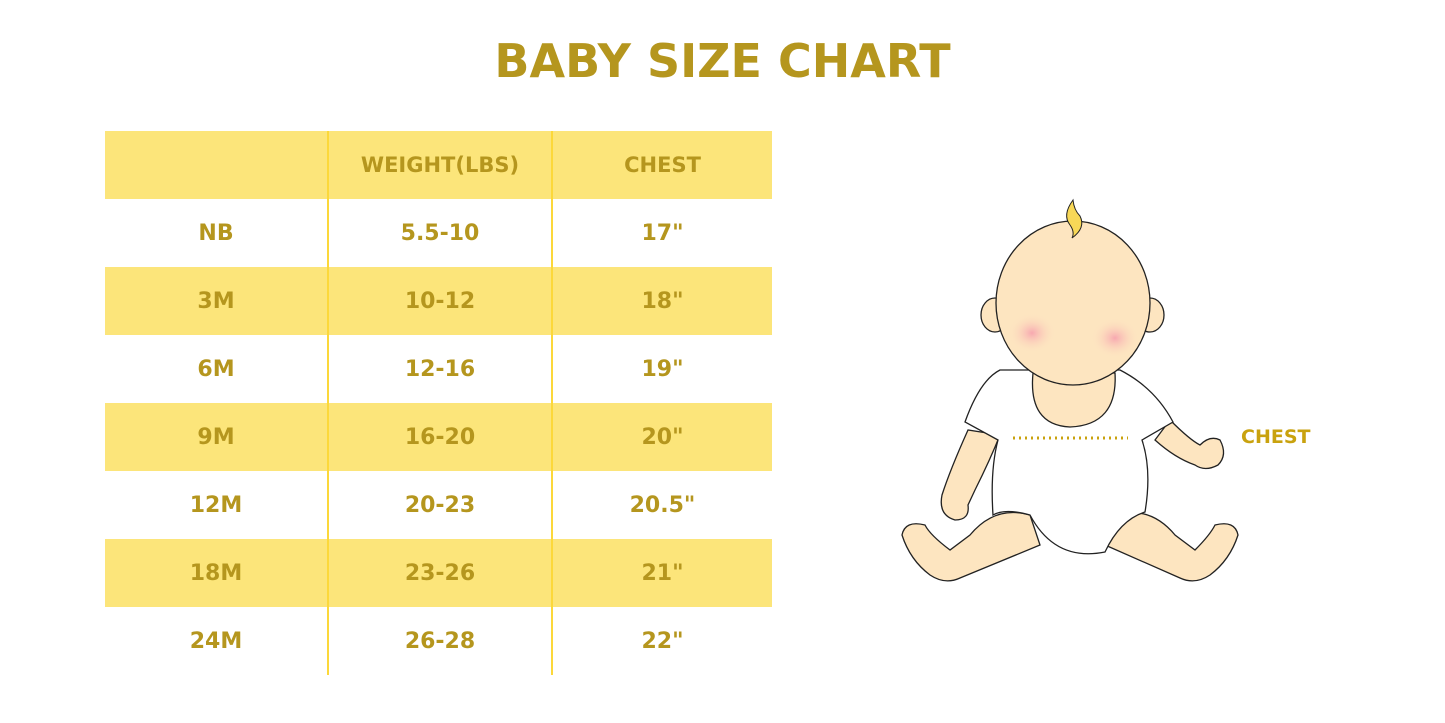 The image size is (1445, 723). I want to click on header-cell: WEIGHT(LBS), so click(439, 165).